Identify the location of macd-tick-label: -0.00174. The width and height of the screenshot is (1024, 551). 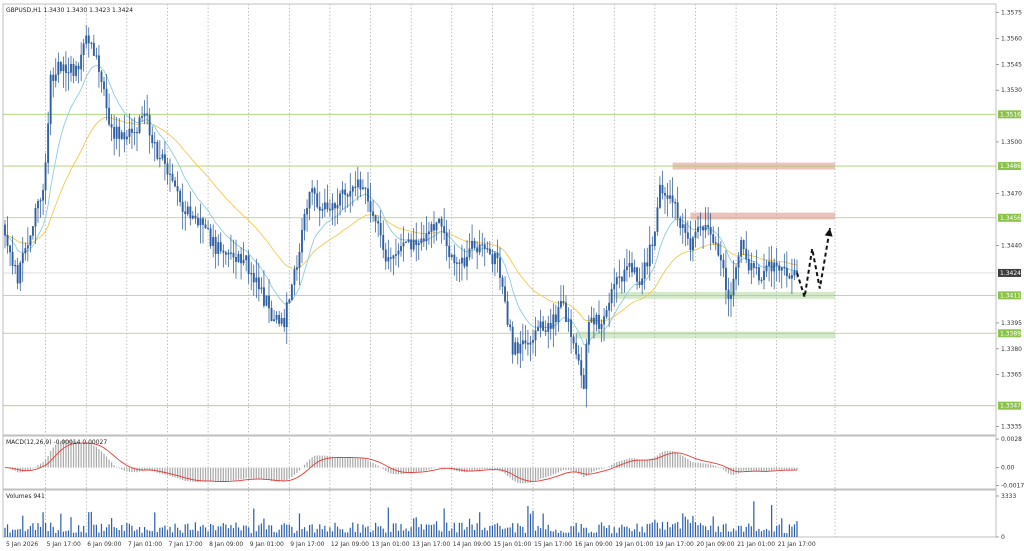
(1012, 485).